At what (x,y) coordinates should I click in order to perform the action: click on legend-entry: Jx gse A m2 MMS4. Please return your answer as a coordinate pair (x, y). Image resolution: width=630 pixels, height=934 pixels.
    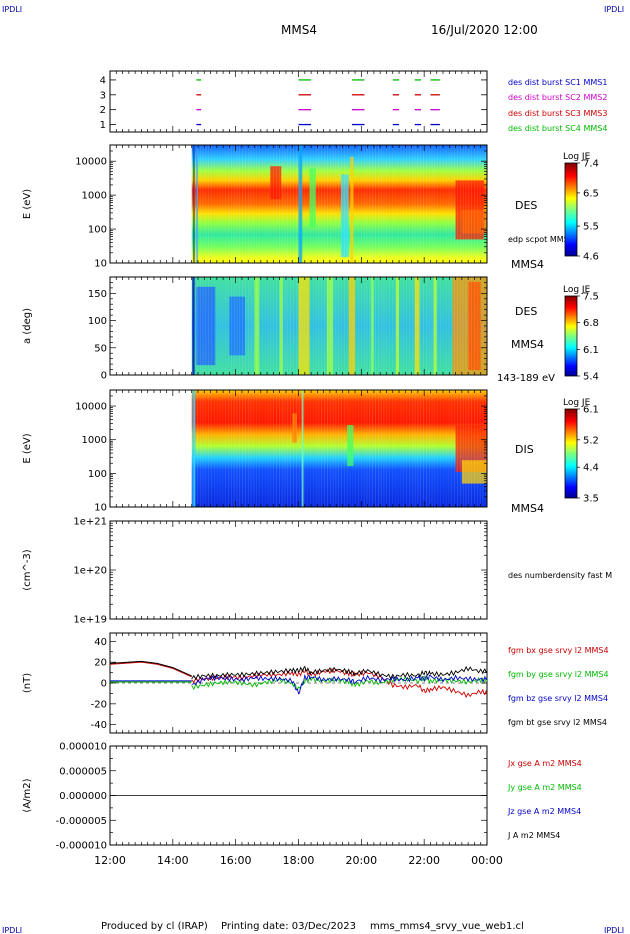
    Looking at the image, I should click on (544, 763).